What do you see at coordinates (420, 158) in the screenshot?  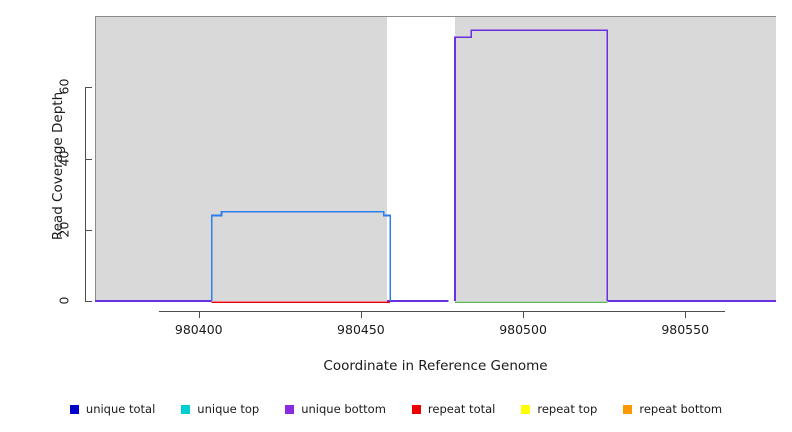 I see `coverage-gap-band` at bounding box center [420, 158].